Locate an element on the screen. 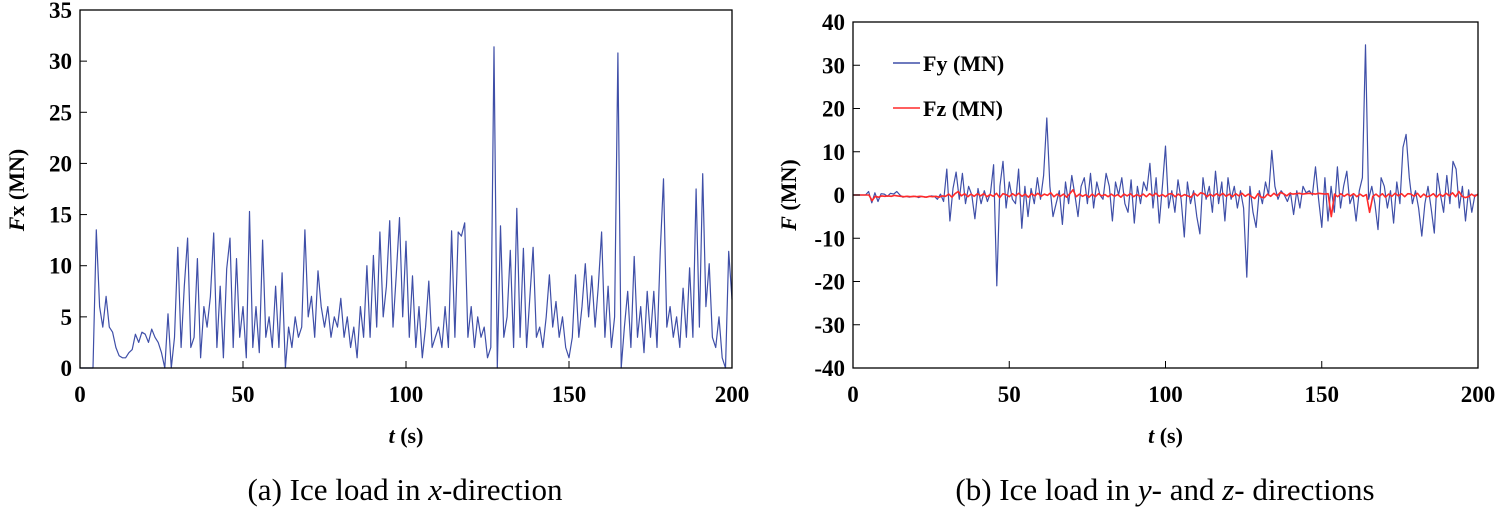 The image size is (1505, 516). y-axis-label: Fx (MN) is located at coordinates (16, 191).